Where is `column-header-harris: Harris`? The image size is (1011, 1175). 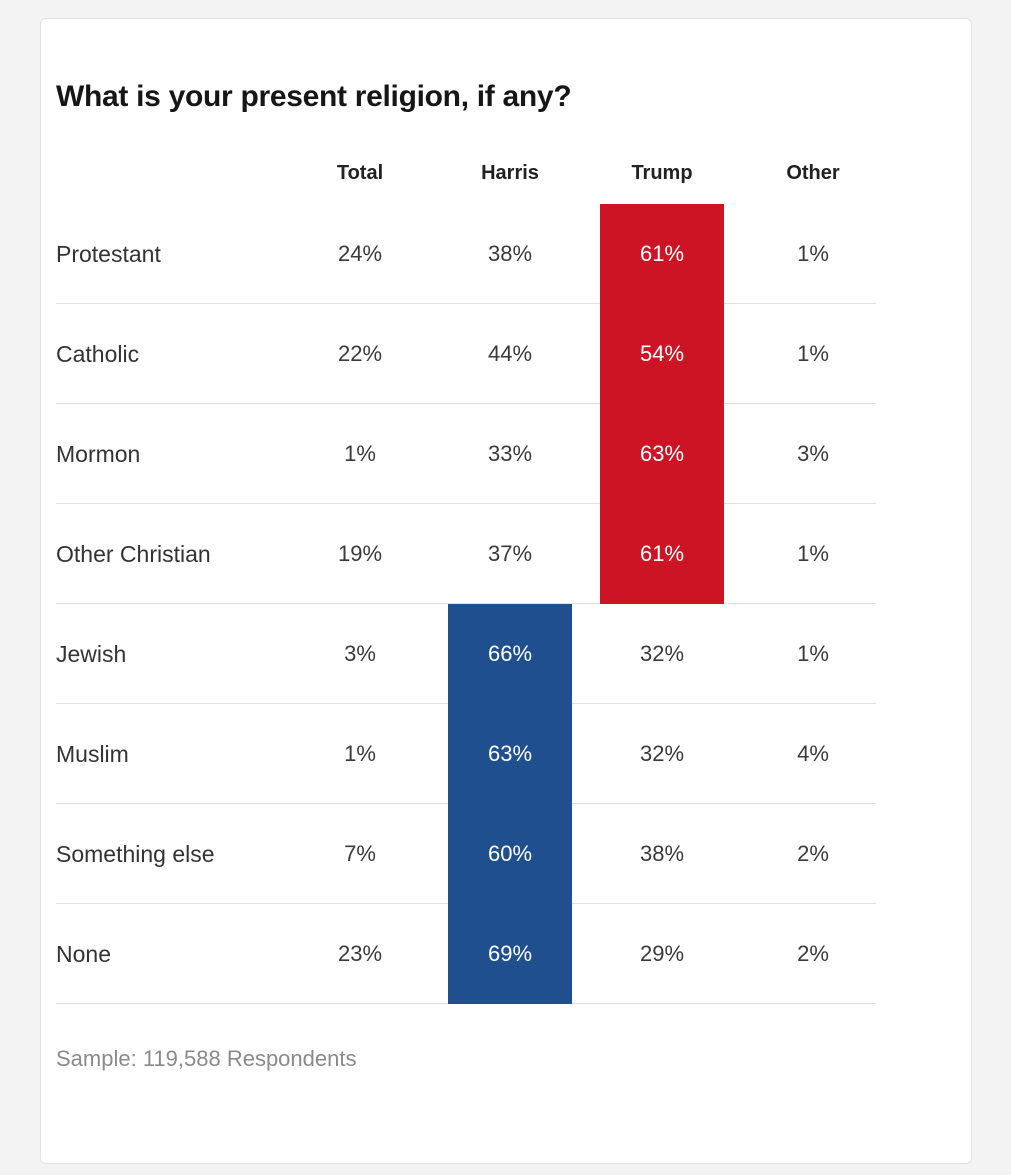 column-header-harris: Harris is located at coordinates (510, 173).